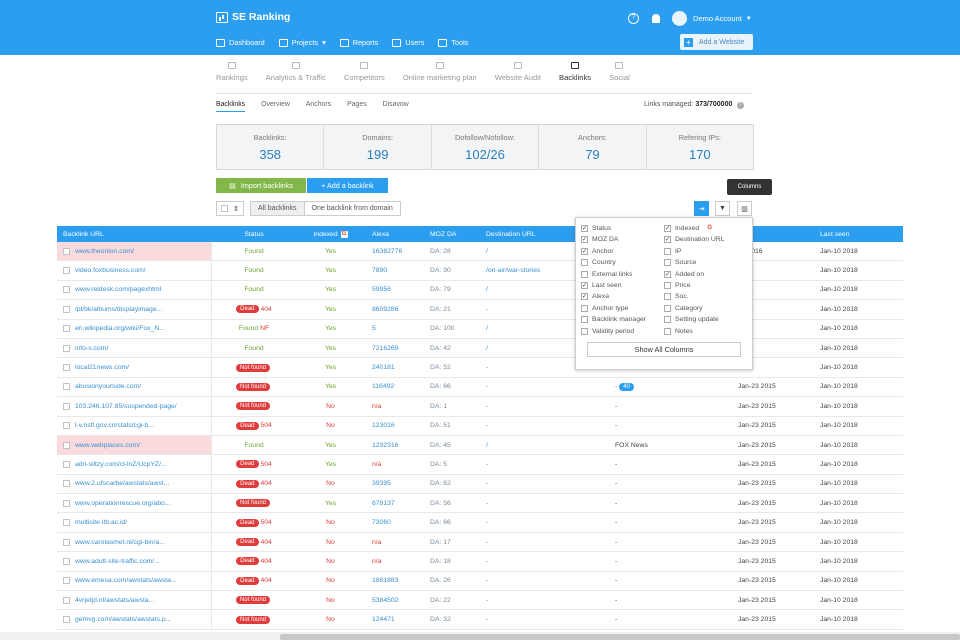  I want to click on subtab-anchors: Anchors, so click(318, 104).